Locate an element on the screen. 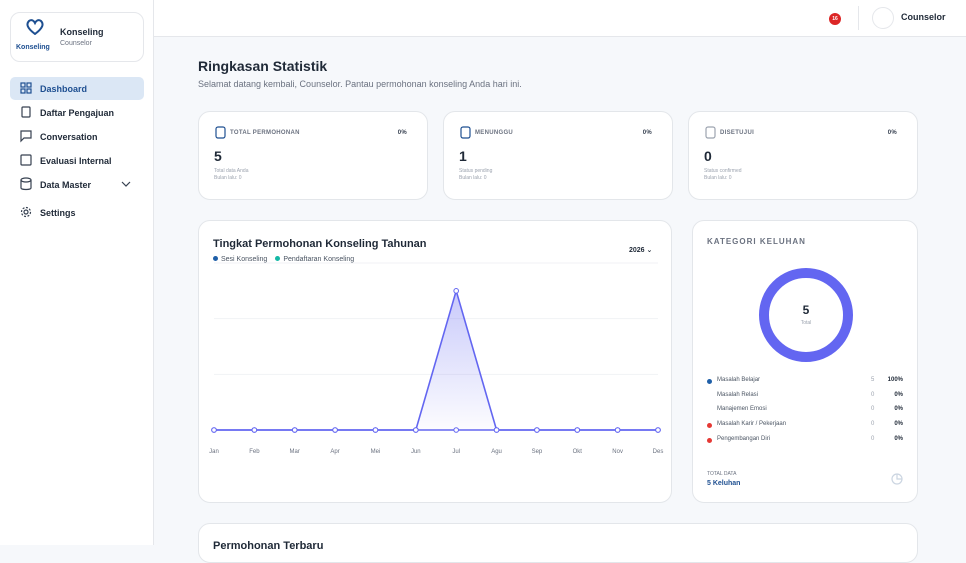 The image size is (966, 563). page-title: Ringkasan Statistik is located at coordinates (263, 66).